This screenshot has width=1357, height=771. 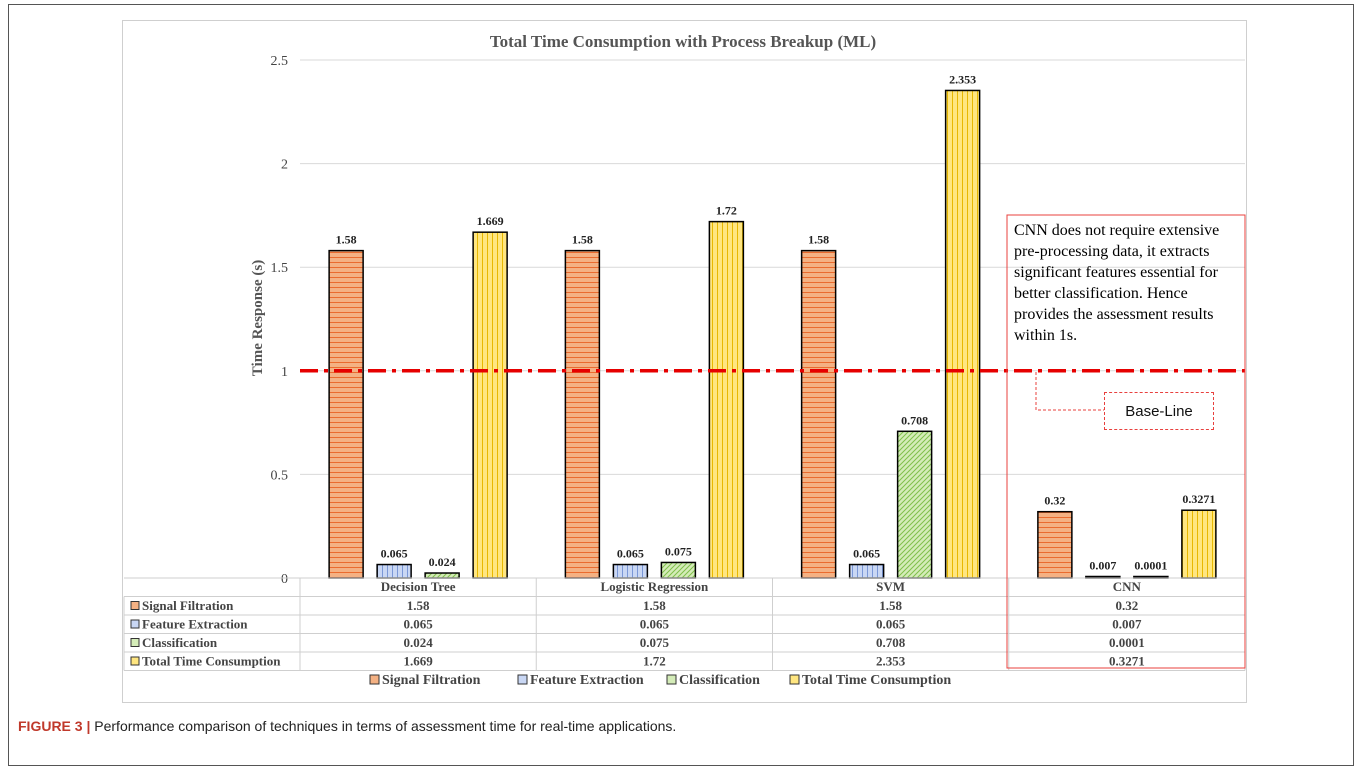 I want to click on cnn-highlight-box, so click(x=1126, y=441).